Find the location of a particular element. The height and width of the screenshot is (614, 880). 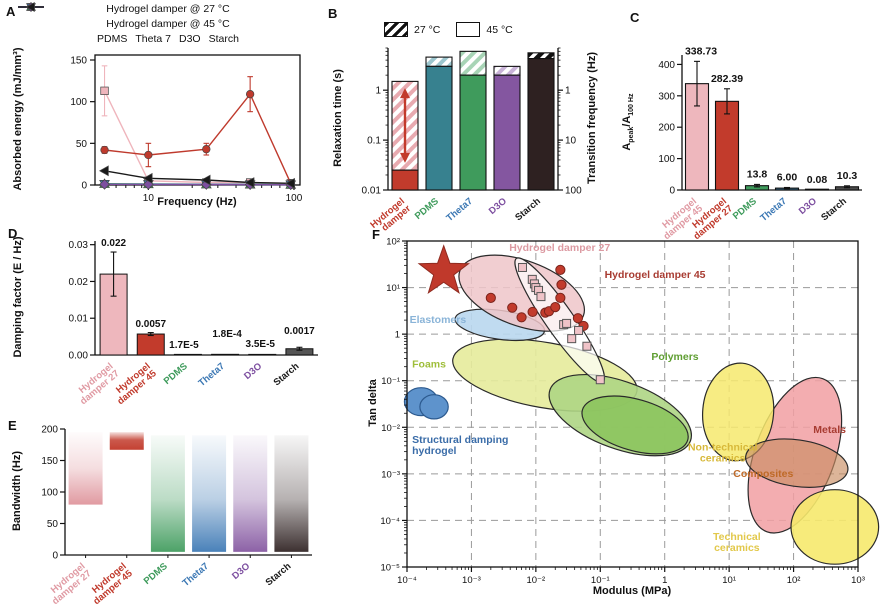

svg-text: 10.3 is located at coordinates (847, 176).